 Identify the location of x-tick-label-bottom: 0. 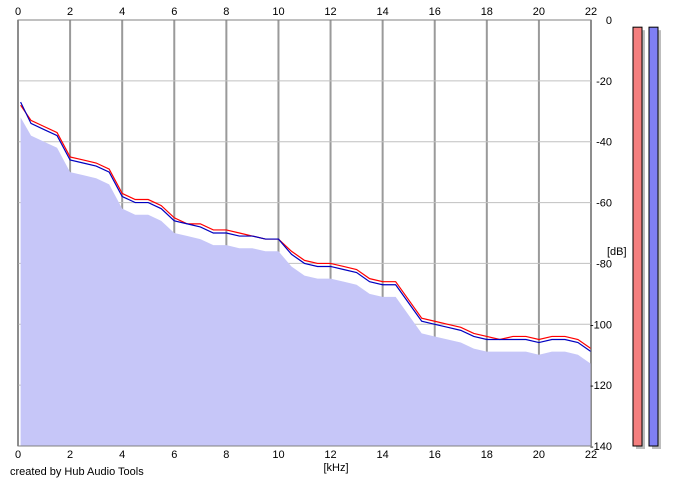
(18, 455).